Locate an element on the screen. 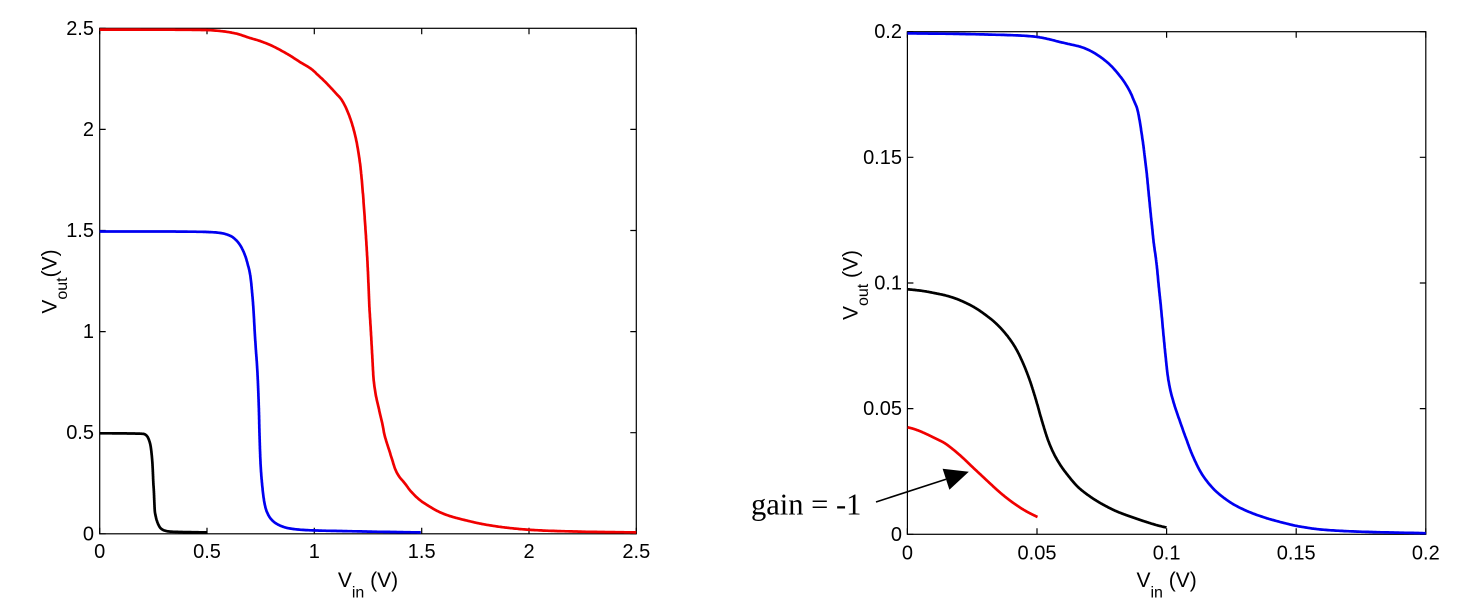  svg-text: Vout (V) is located at coordinates (856, 285).